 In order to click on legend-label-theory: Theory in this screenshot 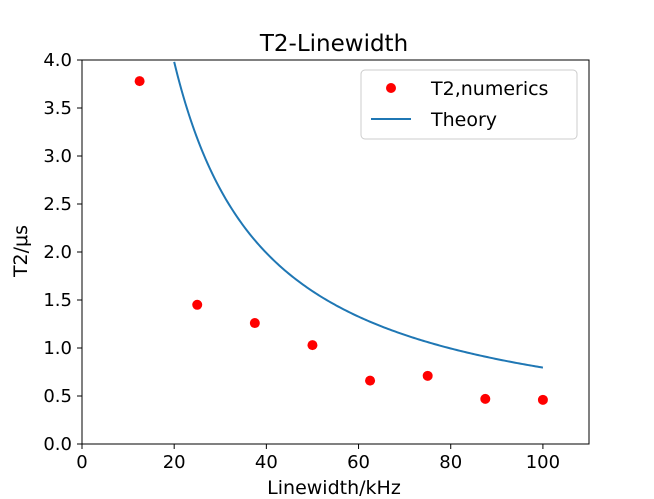, I will do `click(463, 120)`.